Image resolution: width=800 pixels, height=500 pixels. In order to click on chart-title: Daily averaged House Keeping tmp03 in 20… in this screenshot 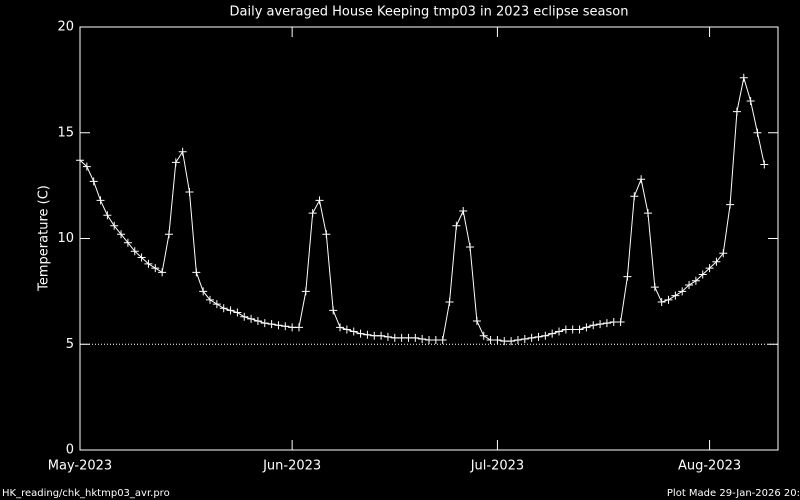, I will do `click(429, 12)`.